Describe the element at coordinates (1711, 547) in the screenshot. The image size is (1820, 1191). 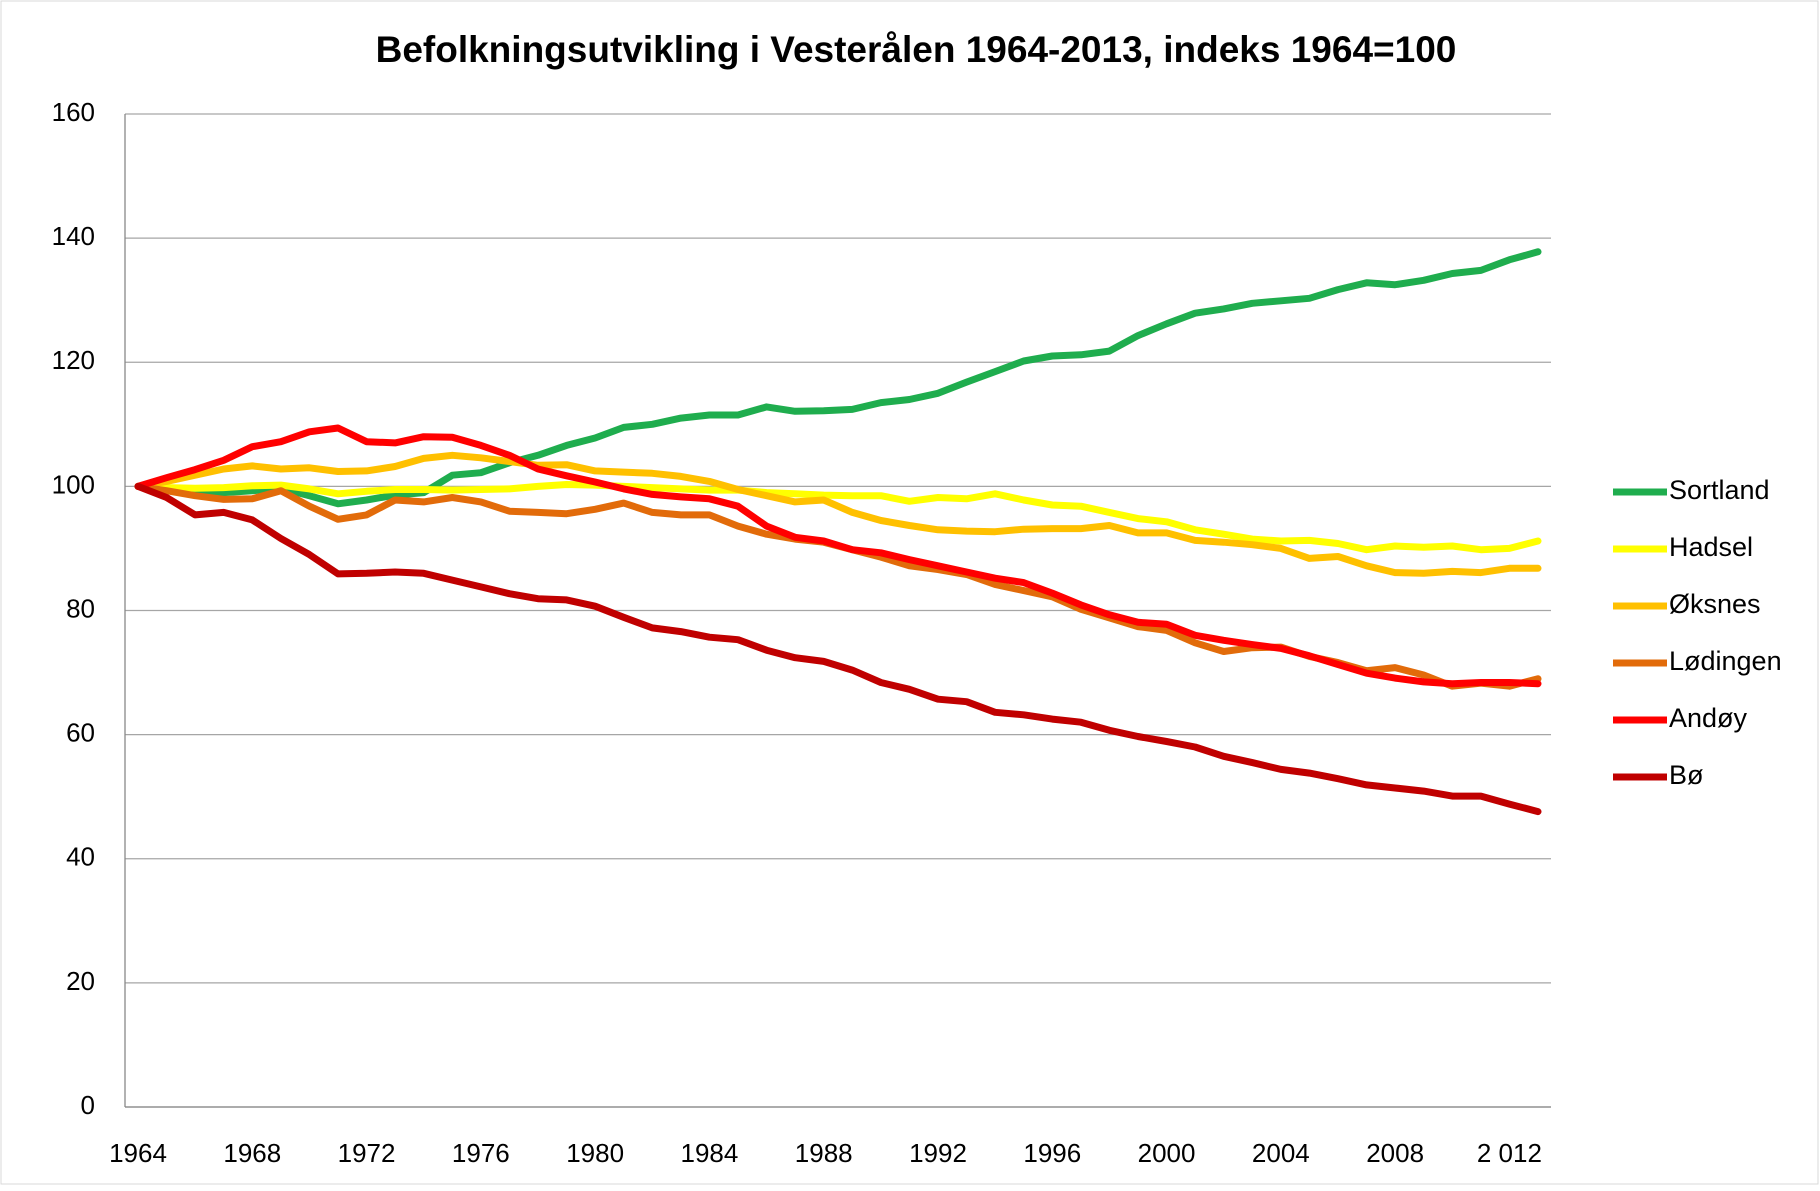
I see `legend-label: Hadsel` at that location.